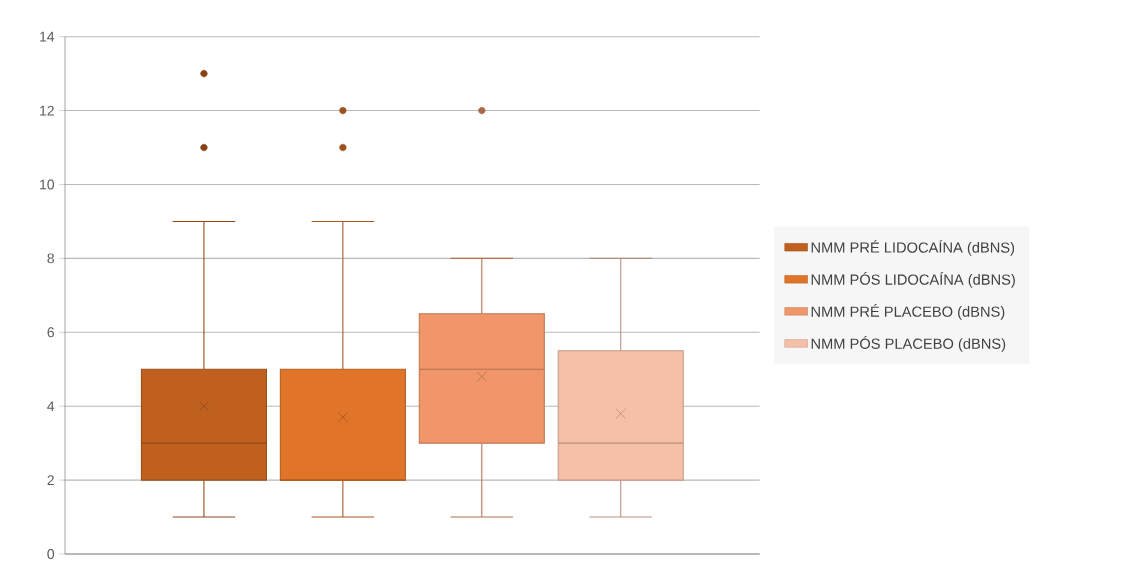  What do you see at coordinates (50, 258) in the screenshot?
I see `y-tick-label: 8` at bounding box center [50, 258].